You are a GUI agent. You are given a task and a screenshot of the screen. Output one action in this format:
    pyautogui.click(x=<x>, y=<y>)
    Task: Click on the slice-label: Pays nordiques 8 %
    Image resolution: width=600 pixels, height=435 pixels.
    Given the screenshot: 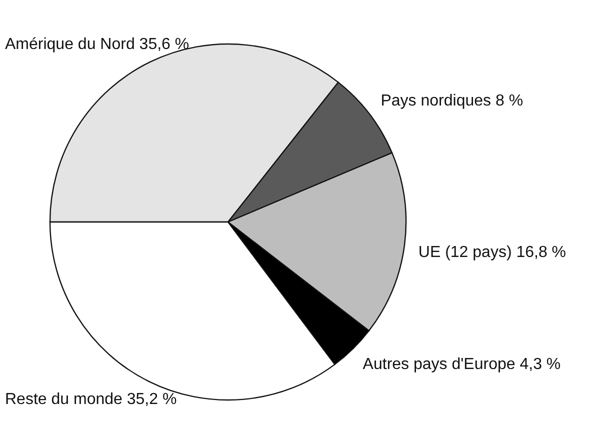 What is the action you would take?
    pyautogui.click(x=452, y=101)
    